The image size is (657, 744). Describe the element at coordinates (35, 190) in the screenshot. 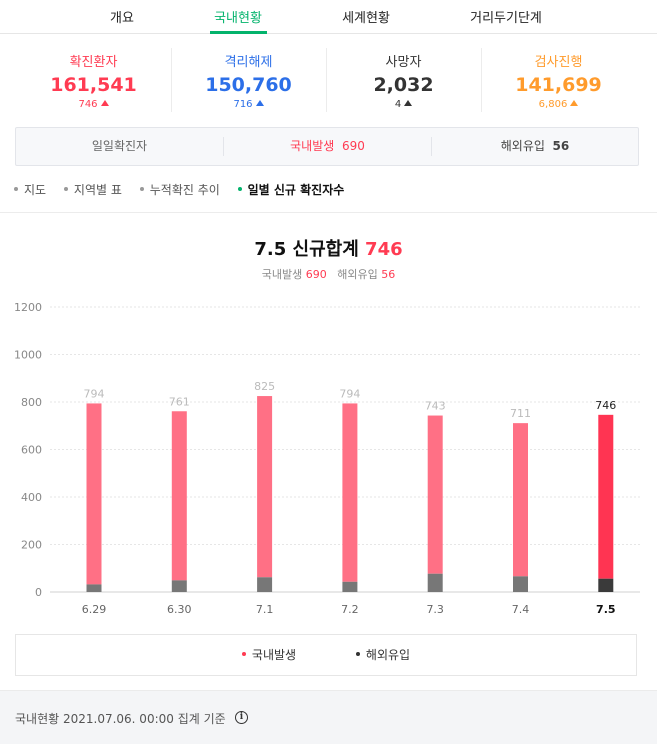

I see `subnav-label: 지도` at that location.